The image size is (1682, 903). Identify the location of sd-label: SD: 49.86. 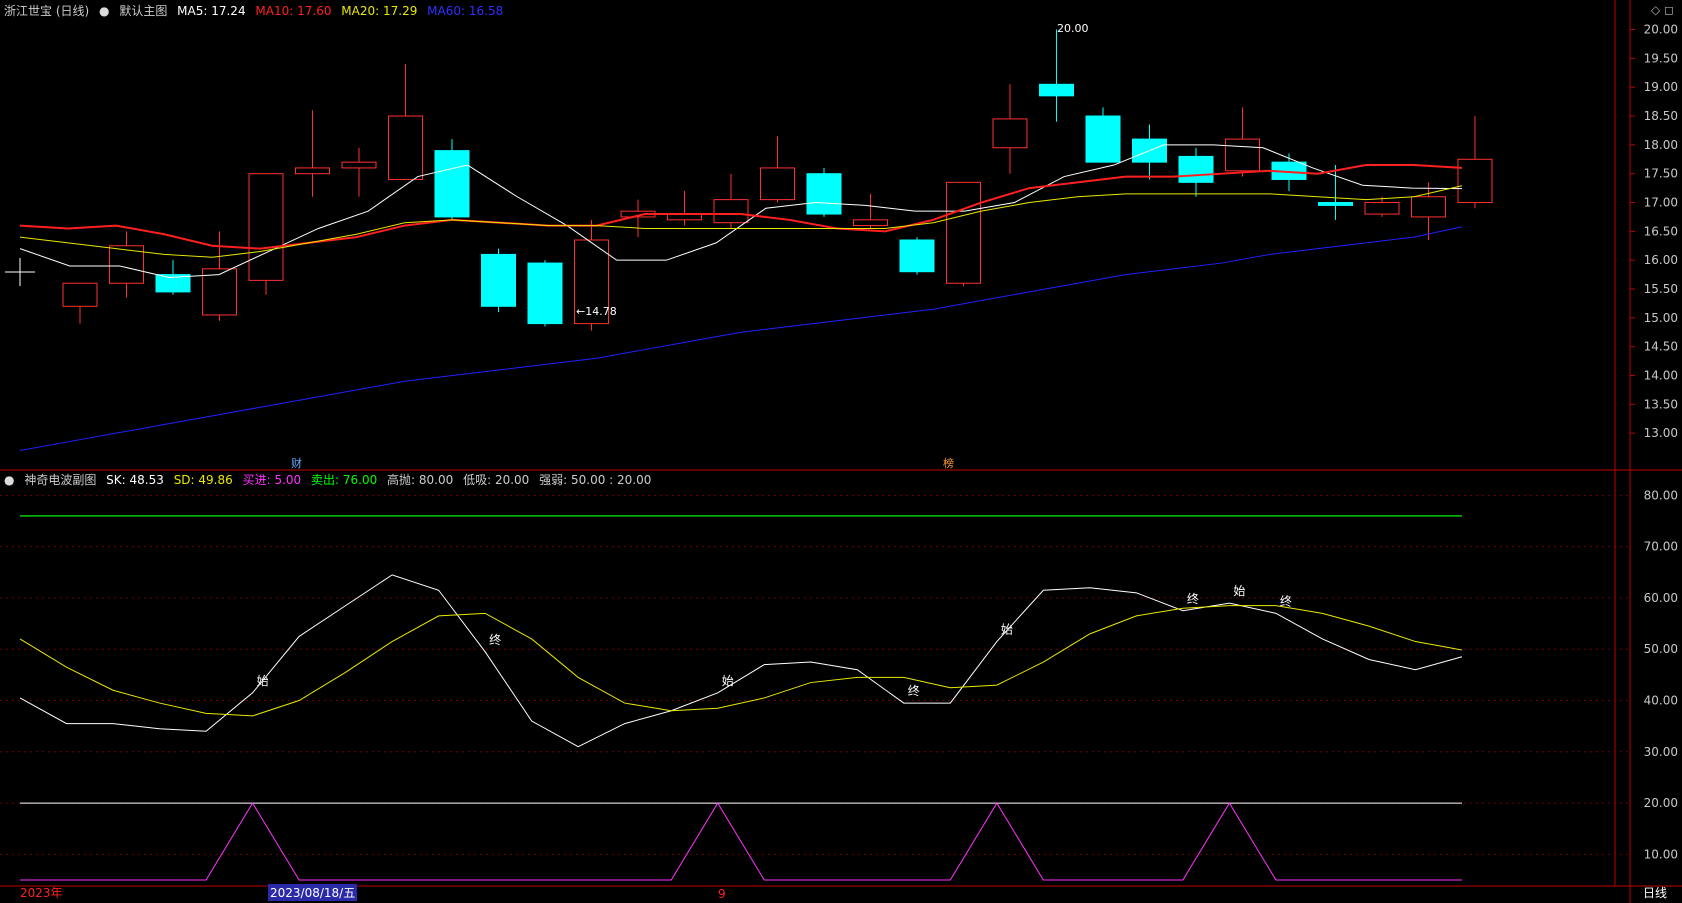
(203, 480).